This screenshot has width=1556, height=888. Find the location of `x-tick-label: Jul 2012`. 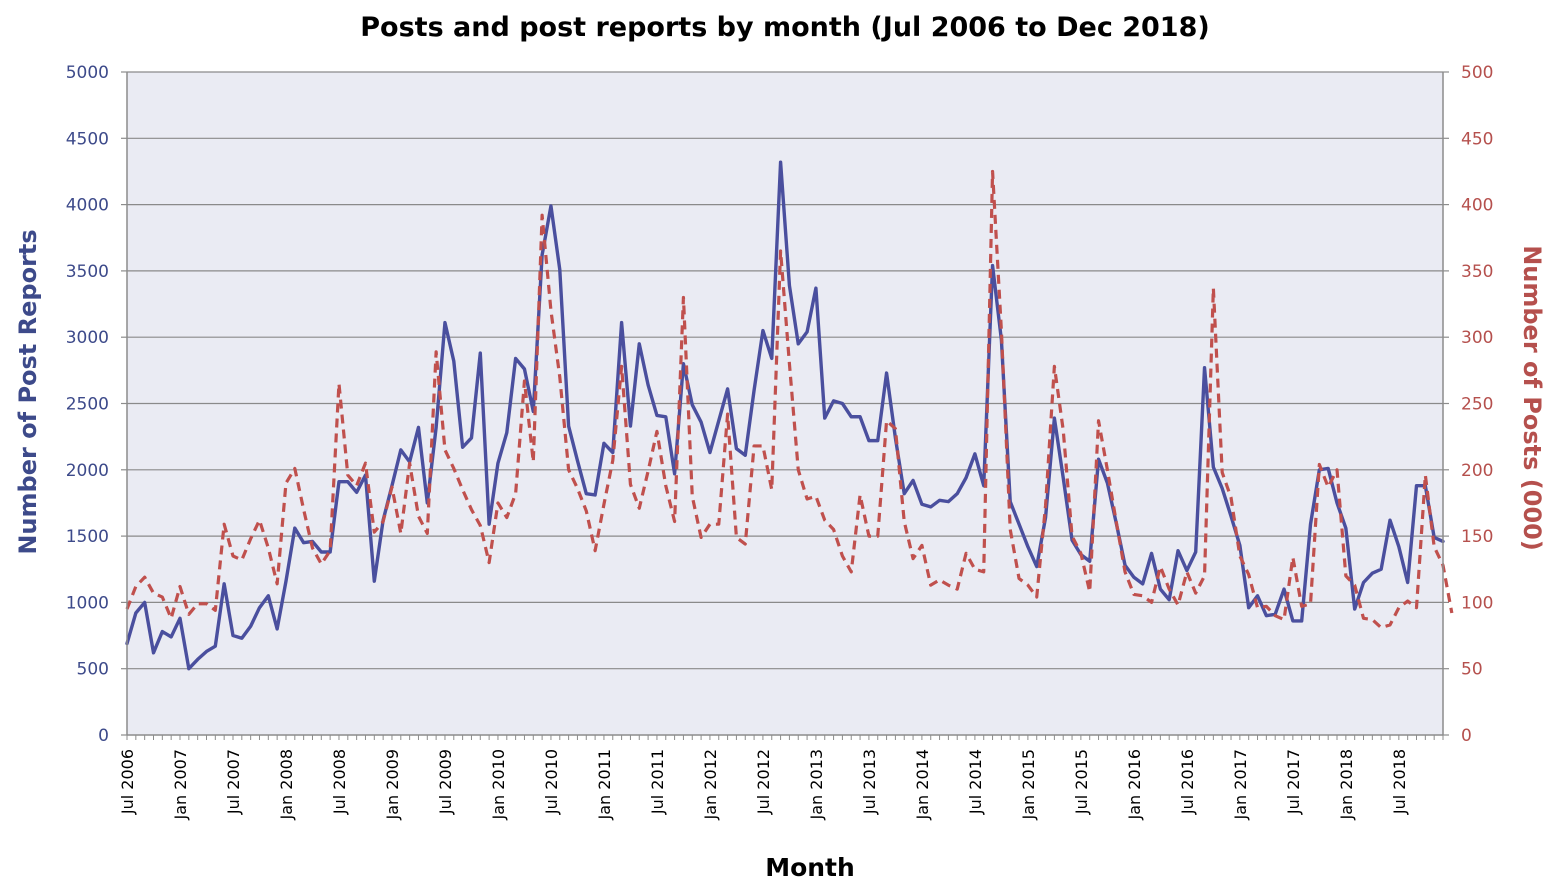

x-tick-label: Jul 2012 is located at coordinates (763, 782).